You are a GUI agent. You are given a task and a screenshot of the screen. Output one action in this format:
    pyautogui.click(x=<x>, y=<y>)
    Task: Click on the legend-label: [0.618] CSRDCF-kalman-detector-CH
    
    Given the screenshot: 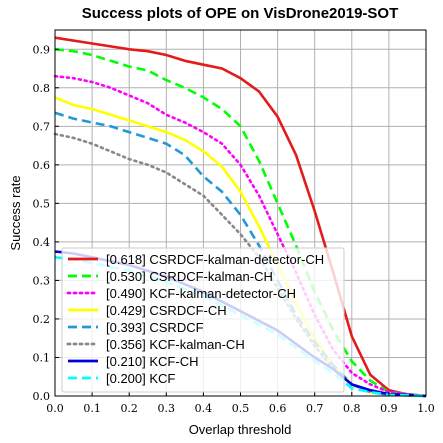 What is the action you would take?
    pyautogui.click(x=215, y=259)
    